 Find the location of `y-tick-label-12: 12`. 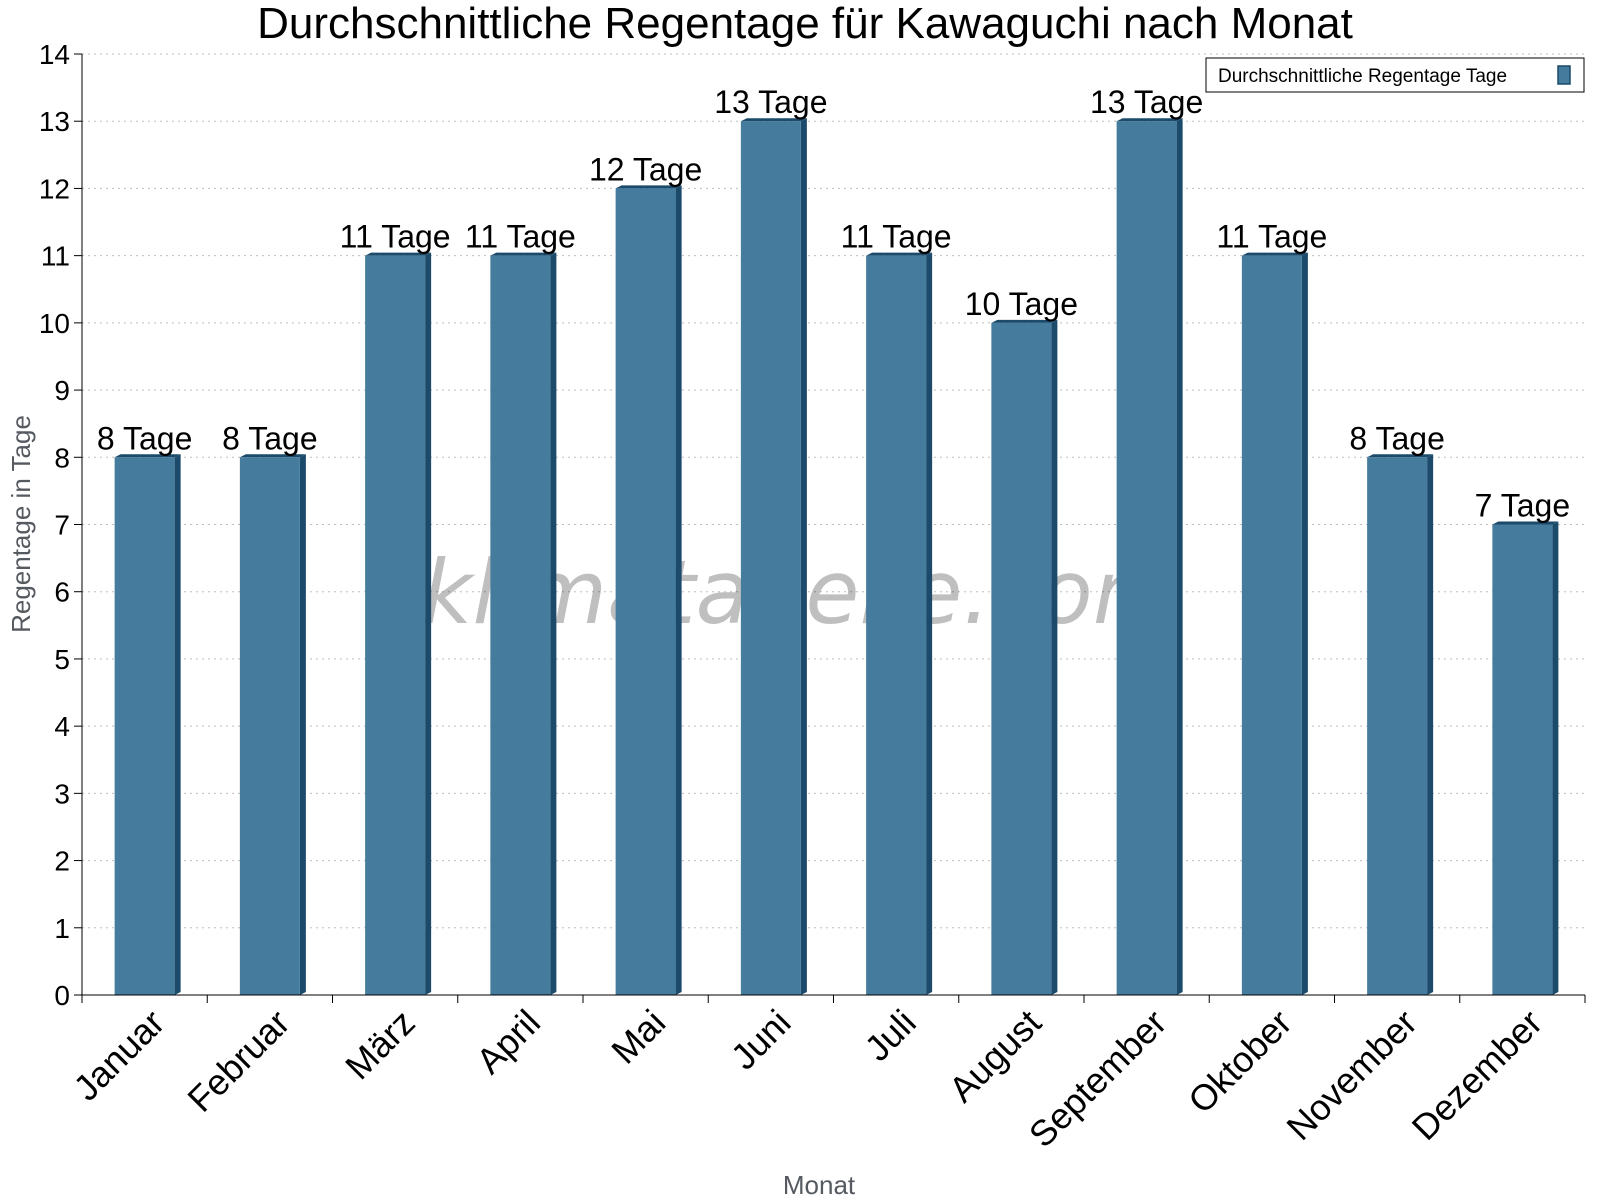

y-tick-label-12: 12 is located at coordinates (54, 188).